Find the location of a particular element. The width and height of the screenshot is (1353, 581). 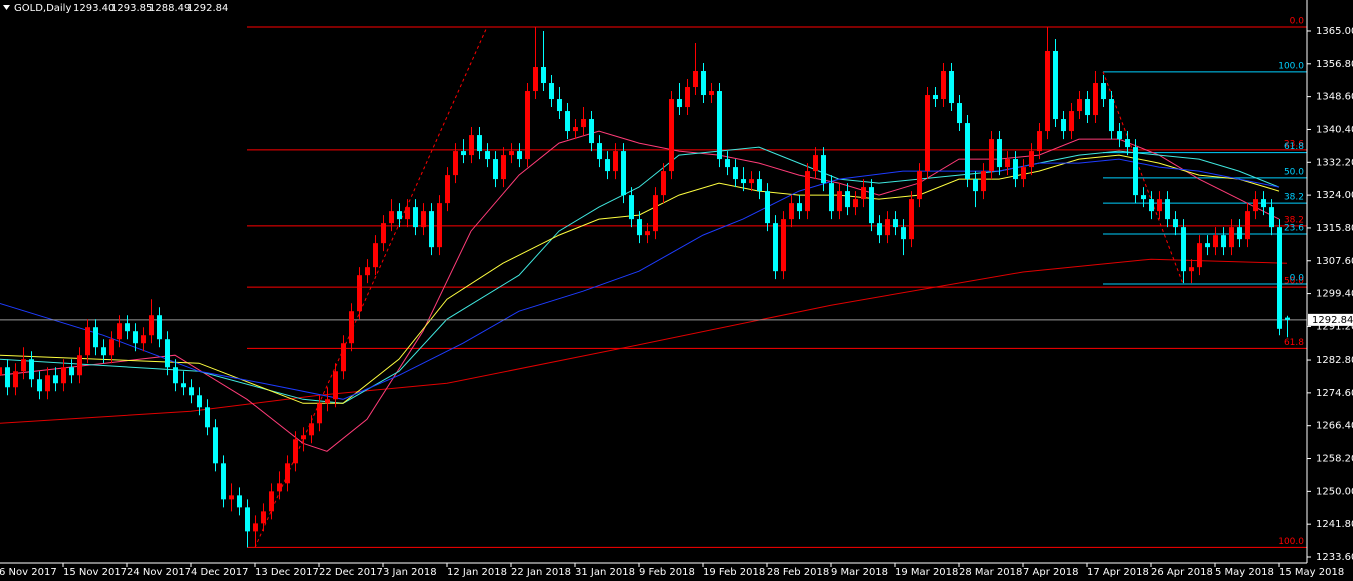

level-label: 50.0 is located at coordinates (1294, 172).